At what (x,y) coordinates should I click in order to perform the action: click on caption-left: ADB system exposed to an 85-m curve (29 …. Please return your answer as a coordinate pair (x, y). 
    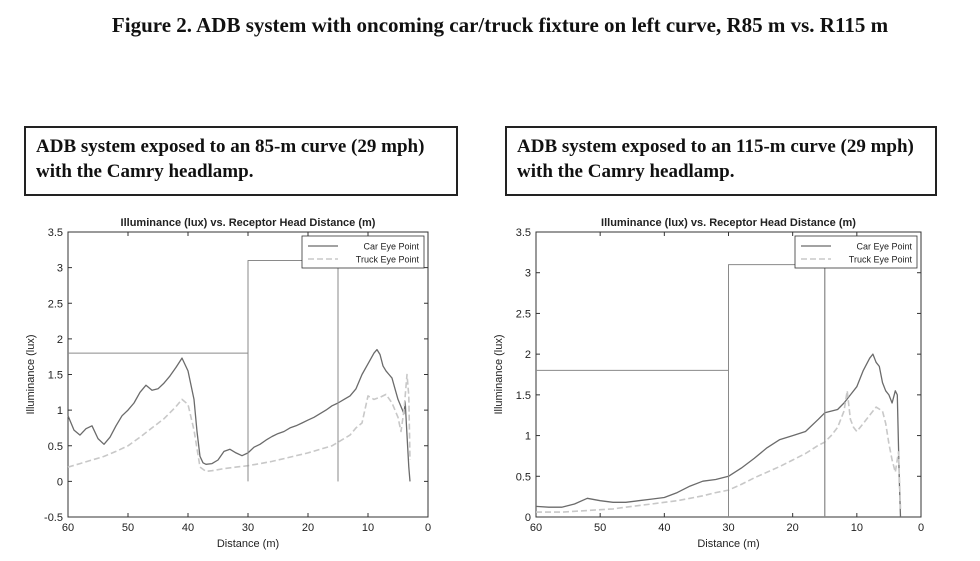
    Looking at the image, I should click on (241, 161).